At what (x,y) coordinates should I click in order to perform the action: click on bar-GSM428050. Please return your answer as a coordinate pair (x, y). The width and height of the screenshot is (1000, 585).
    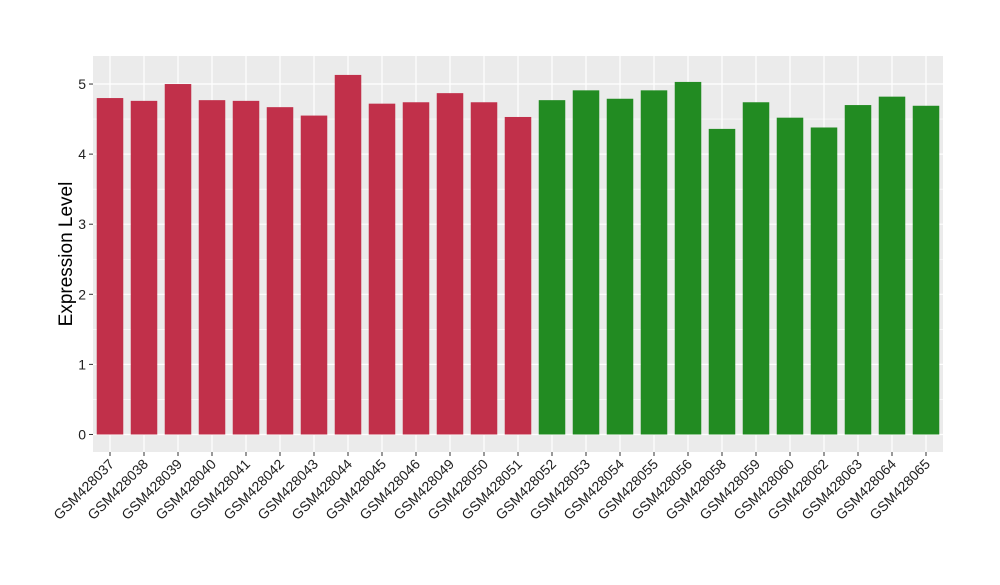
    Looking at the image, I should click on (484, 268).